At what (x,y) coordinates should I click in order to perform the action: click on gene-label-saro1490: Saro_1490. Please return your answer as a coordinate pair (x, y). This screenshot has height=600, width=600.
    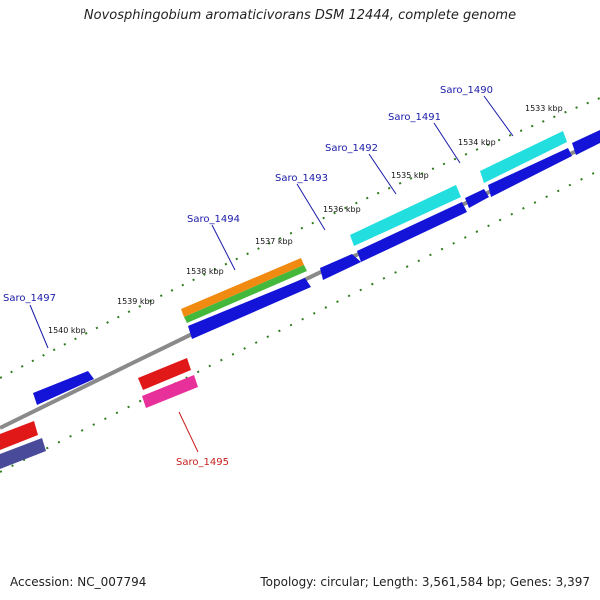
    Looking at the image, I should click on (466, 90).